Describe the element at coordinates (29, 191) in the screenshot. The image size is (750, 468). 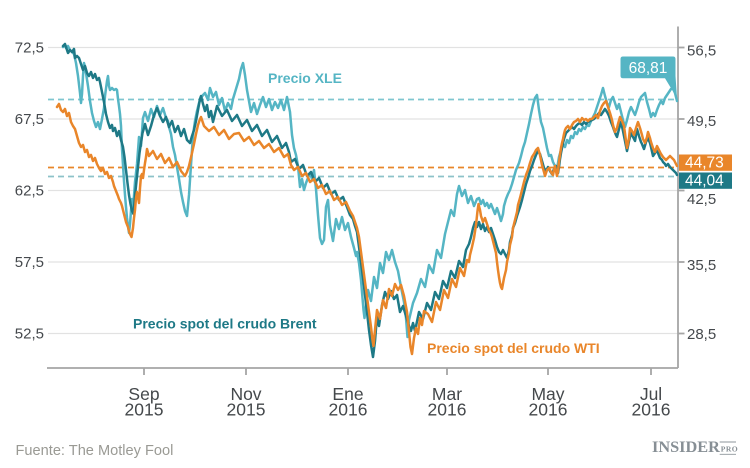
I see `svg-text: 62,5` at that location.